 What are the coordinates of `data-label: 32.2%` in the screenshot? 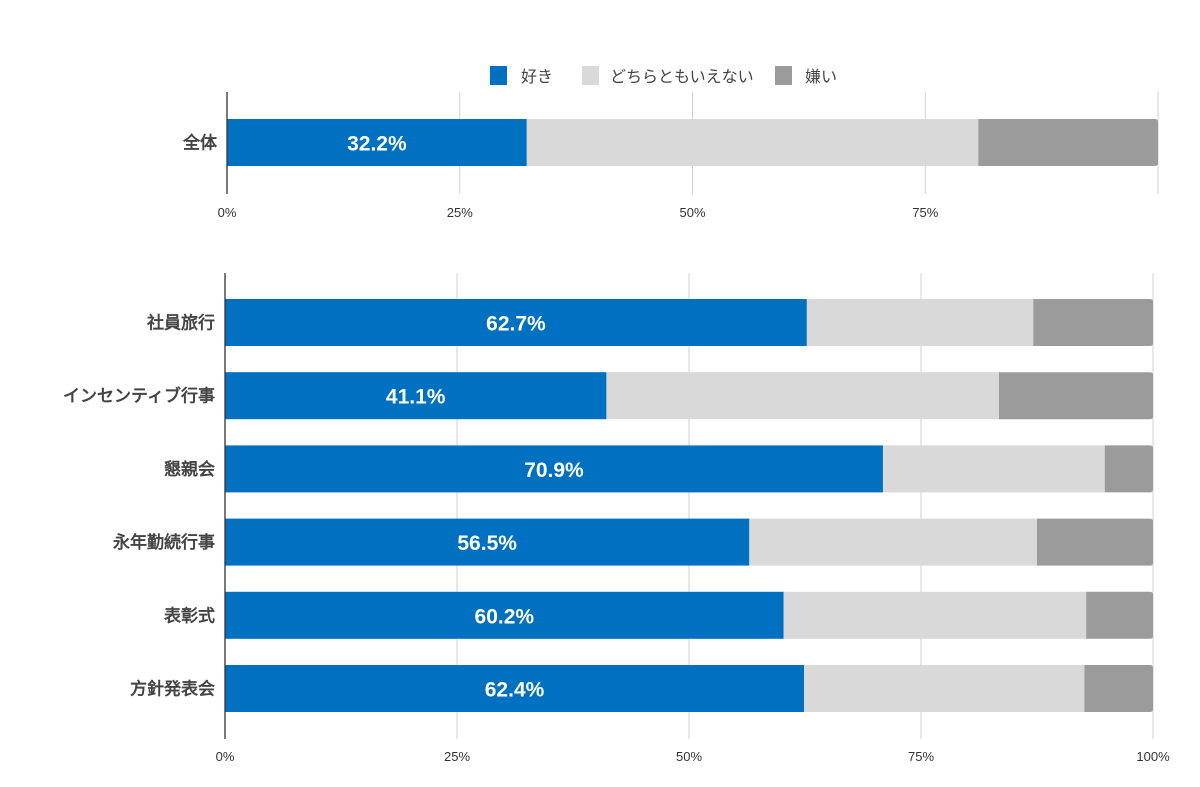 It's located at (377, 144).